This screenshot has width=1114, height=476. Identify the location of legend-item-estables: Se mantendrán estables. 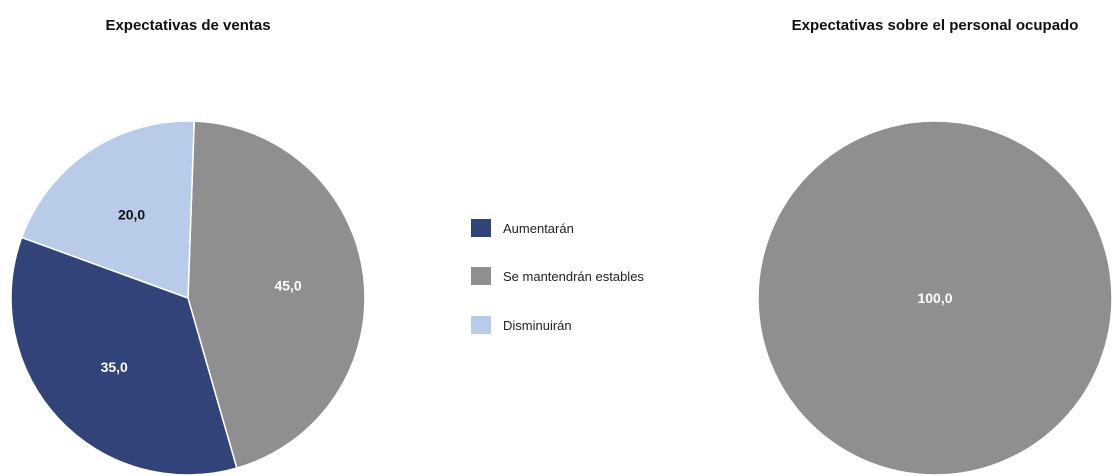
(557, 276).